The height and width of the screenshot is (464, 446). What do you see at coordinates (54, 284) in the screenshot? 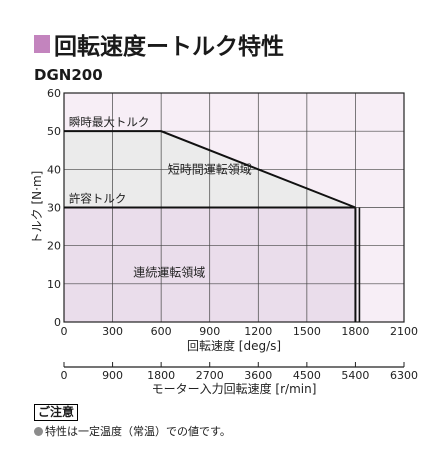
I see `y-tick-label: 10` at bounding box center [54, 284].